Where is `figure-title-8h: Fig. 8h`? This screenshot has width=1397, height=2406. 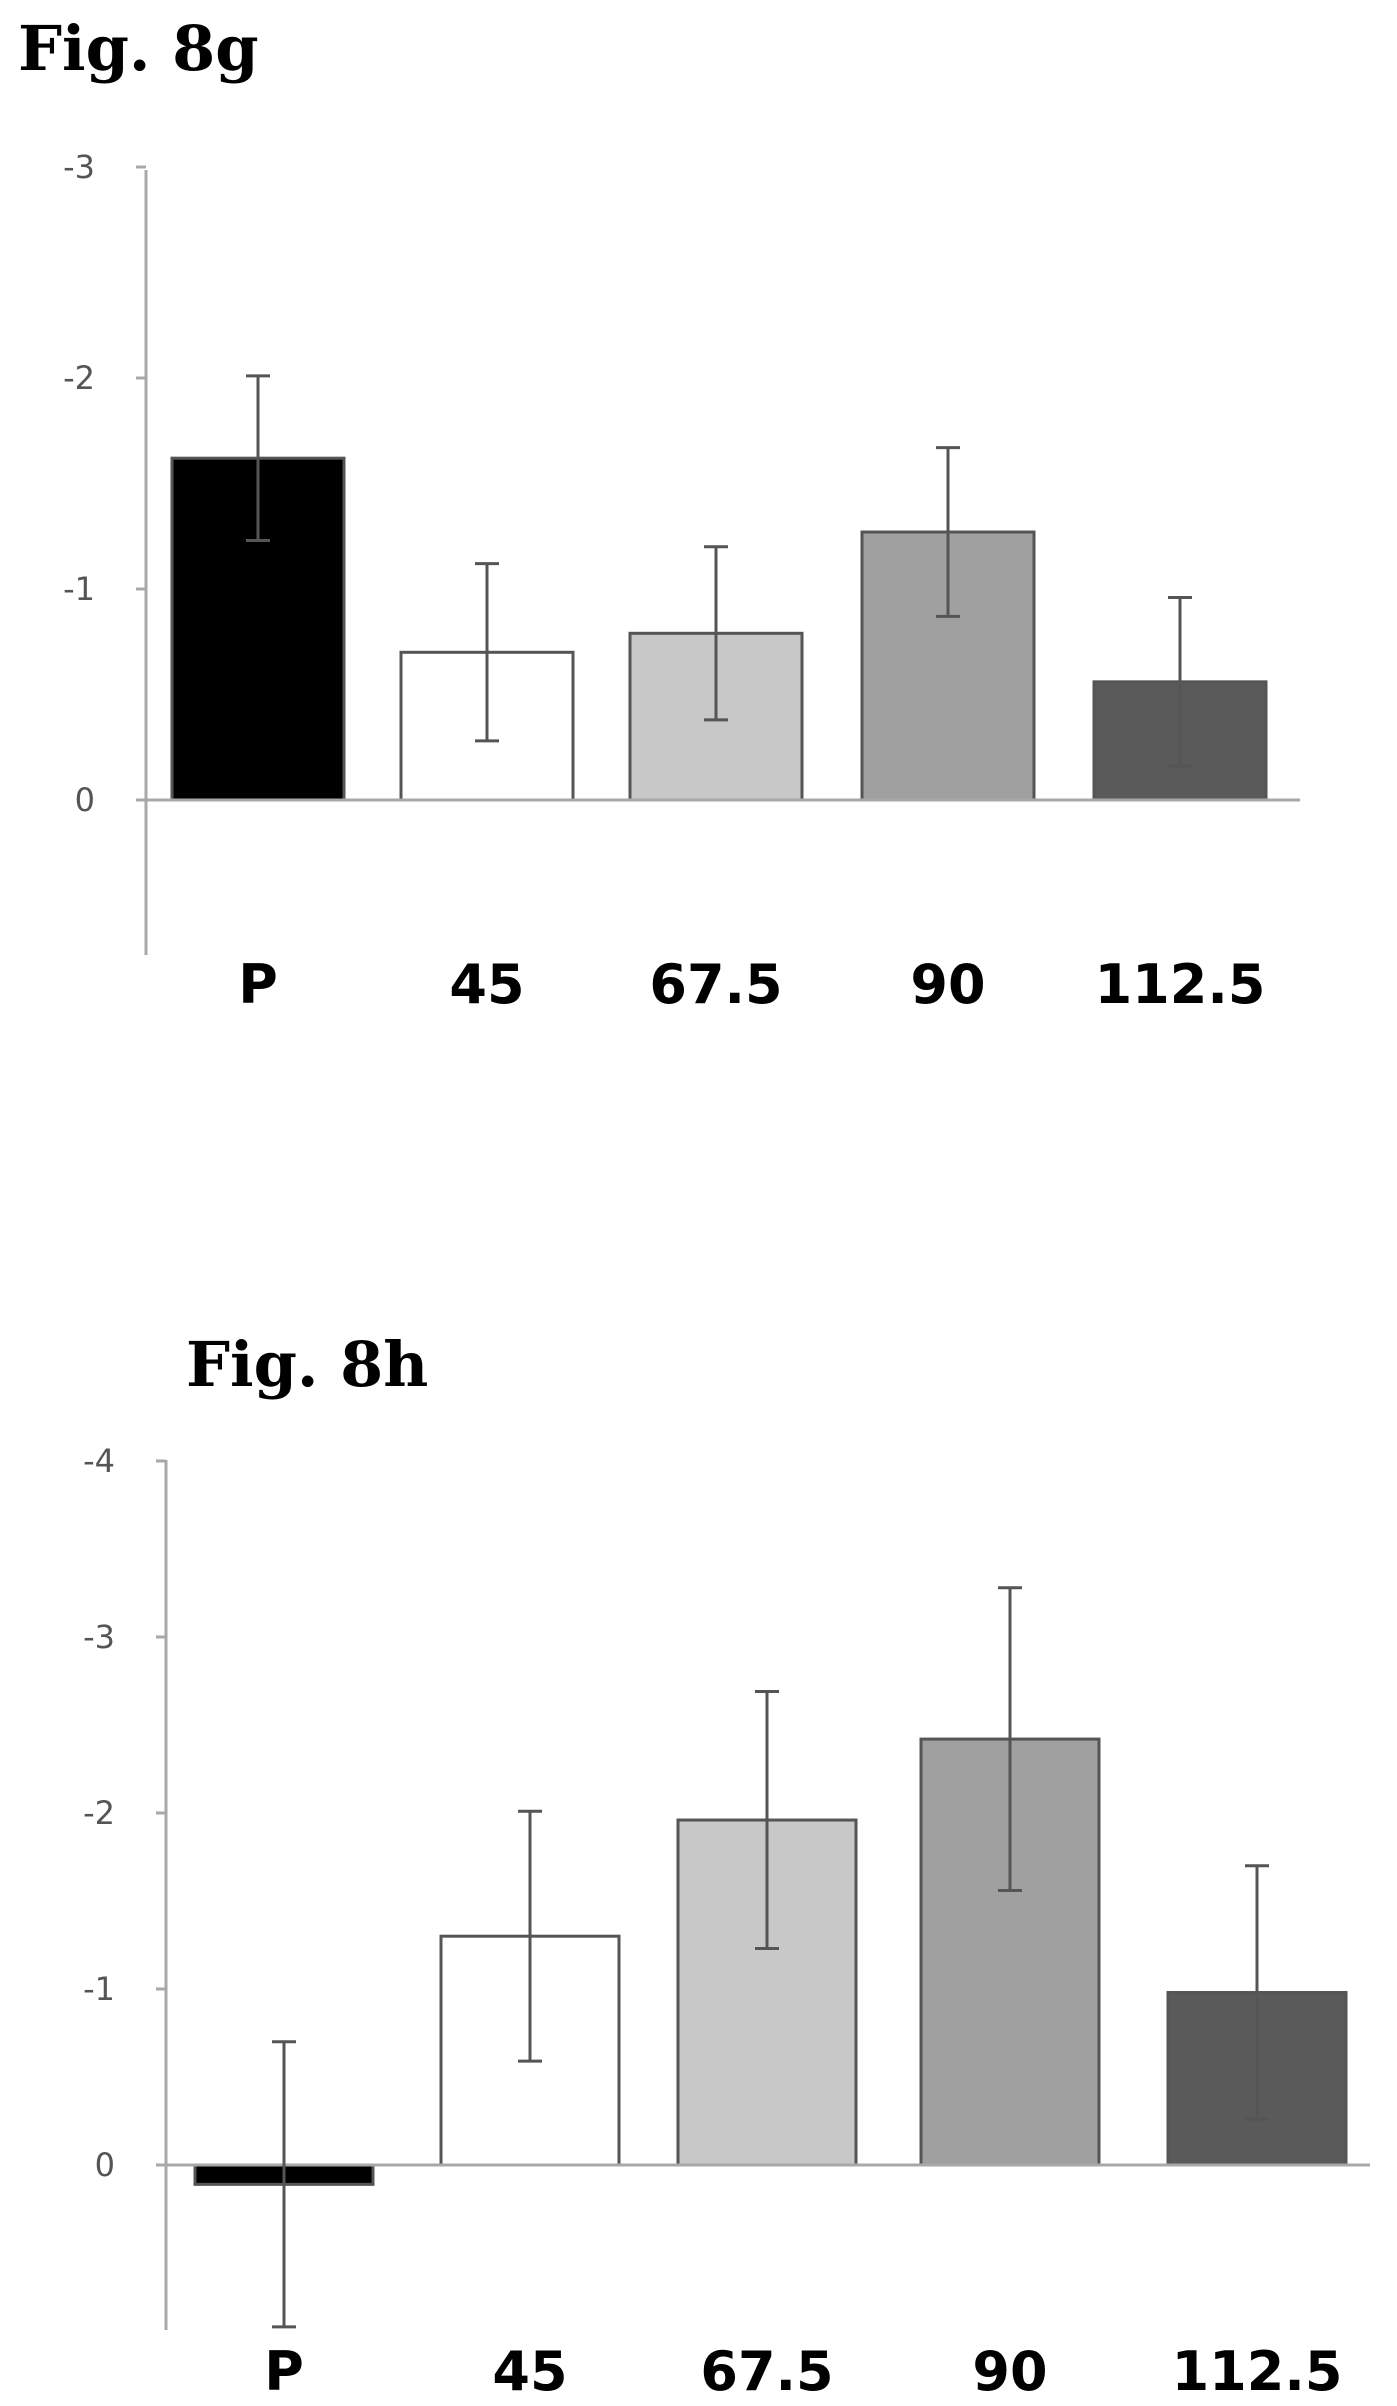
figure-title-8h: Fig. 8h is located at coordinates (307, 1364).